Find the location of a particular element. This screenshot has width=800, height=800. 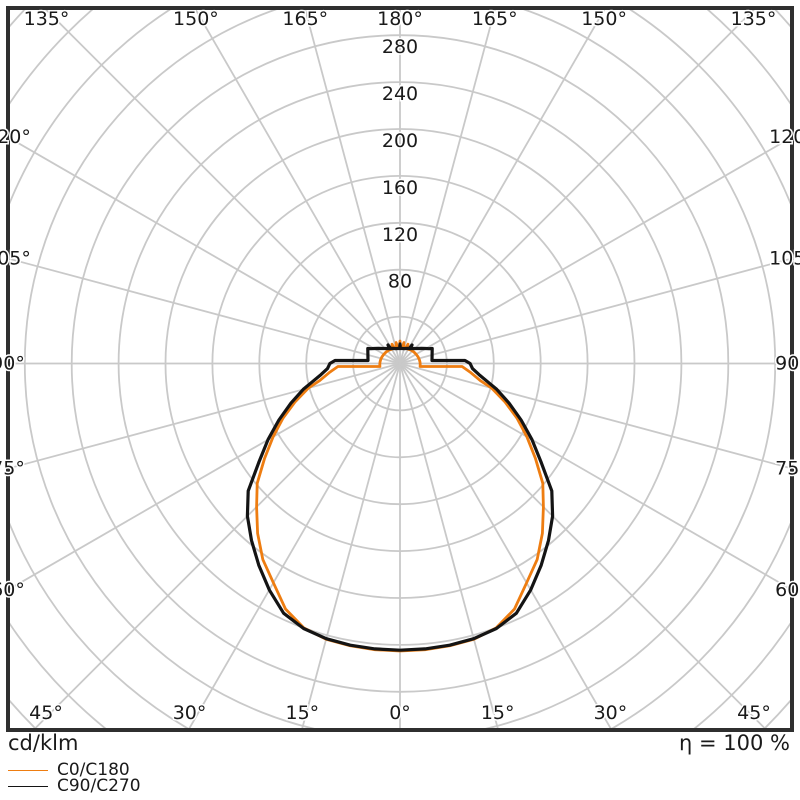

legend-item-c90-c270: C90/C270 is located at coordinates (74, 786).